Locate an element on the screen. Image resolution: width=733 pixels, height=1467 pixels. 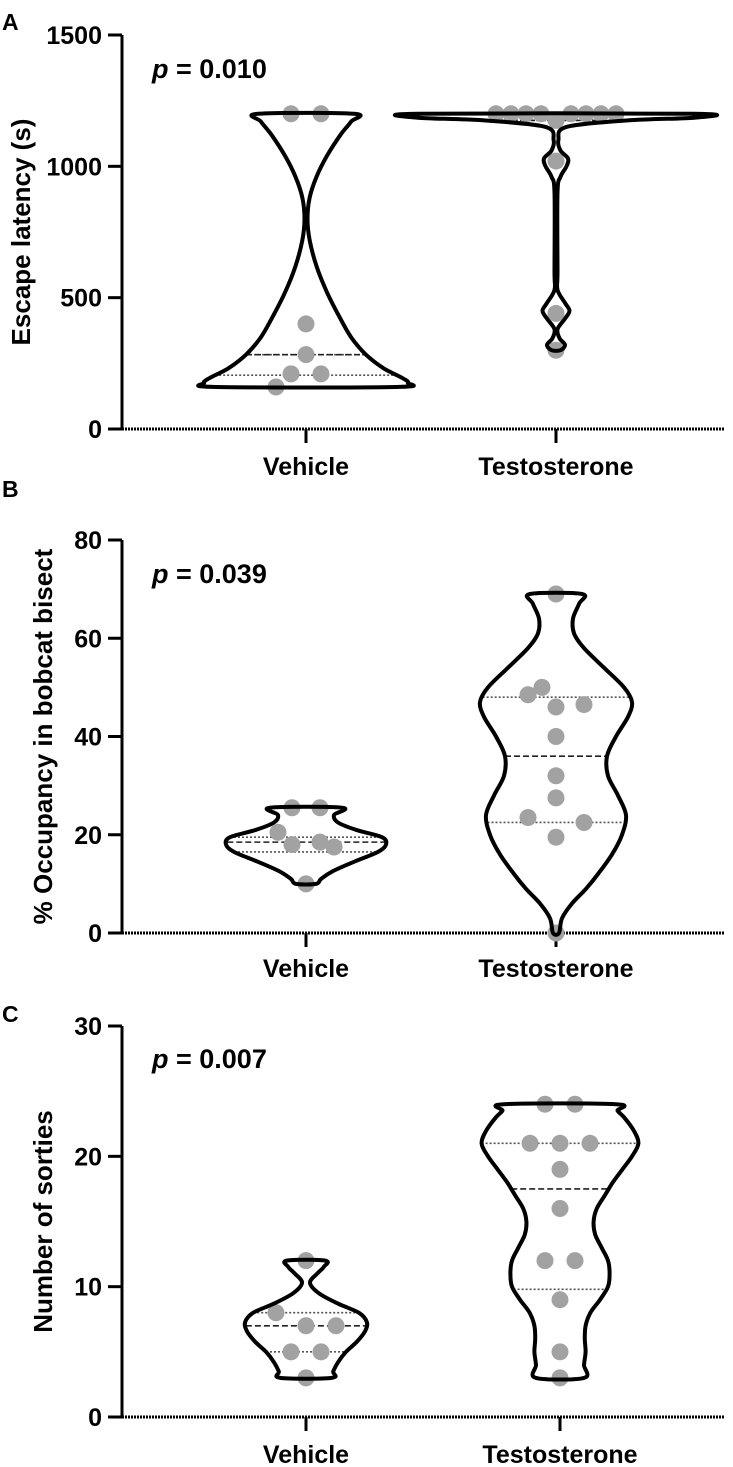
y-tick-label: 1000 is located at coordinates (74, 167).